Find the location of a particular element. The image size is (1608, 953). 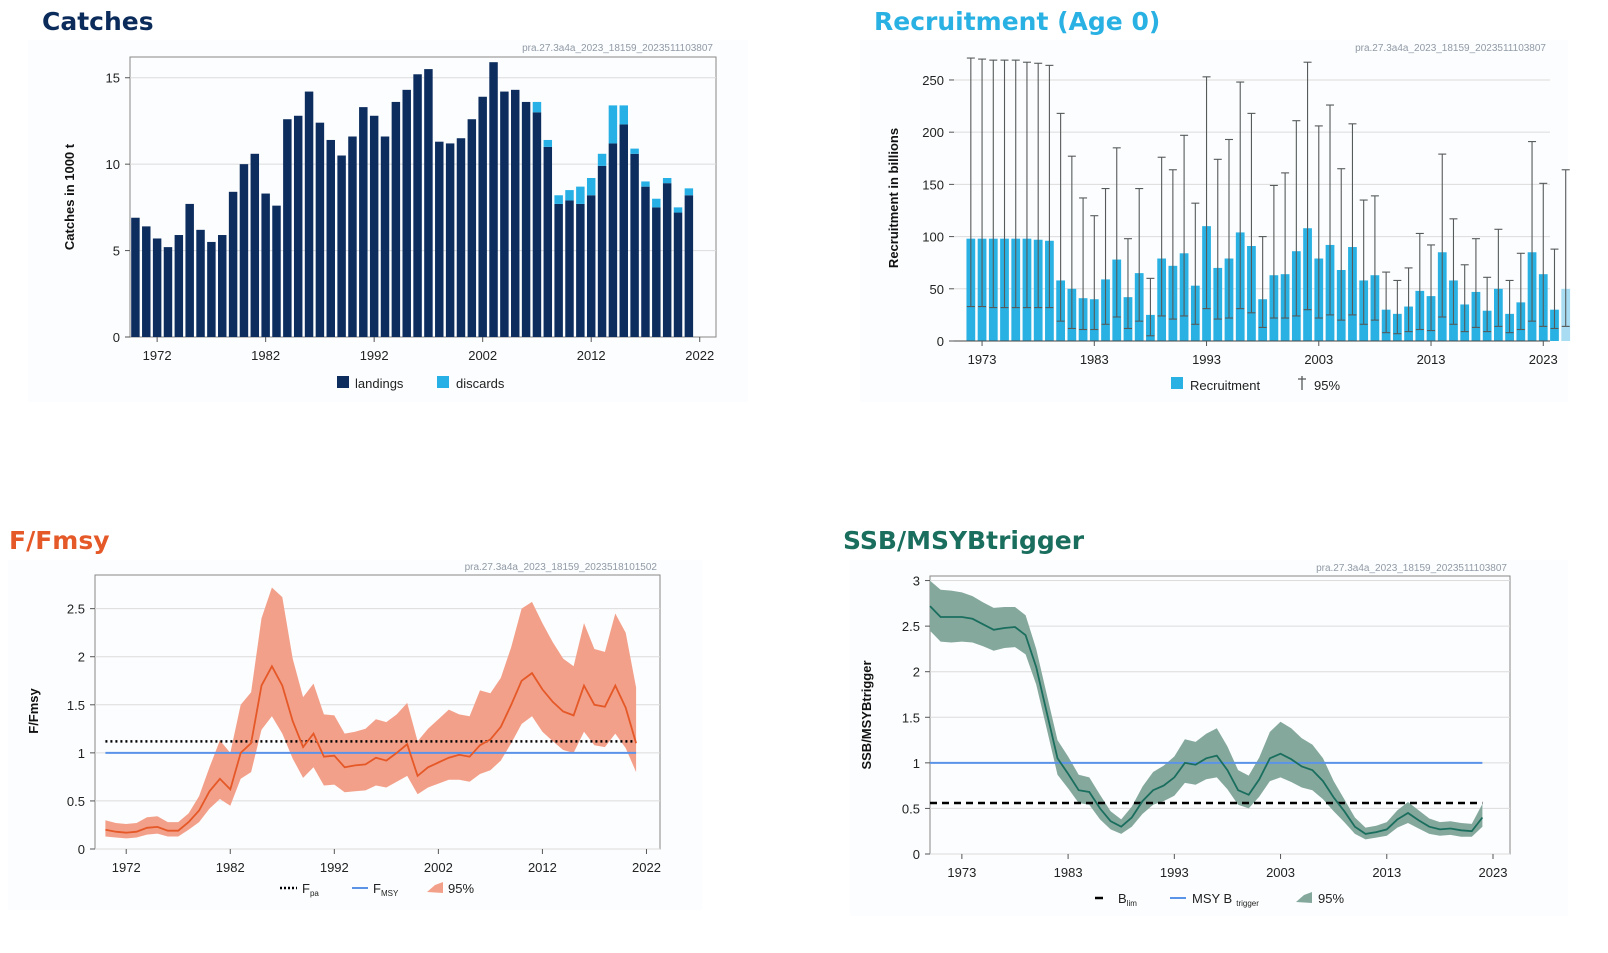

recruitment-legend: Recruitment 95% is located at coordinates (1255, 384).